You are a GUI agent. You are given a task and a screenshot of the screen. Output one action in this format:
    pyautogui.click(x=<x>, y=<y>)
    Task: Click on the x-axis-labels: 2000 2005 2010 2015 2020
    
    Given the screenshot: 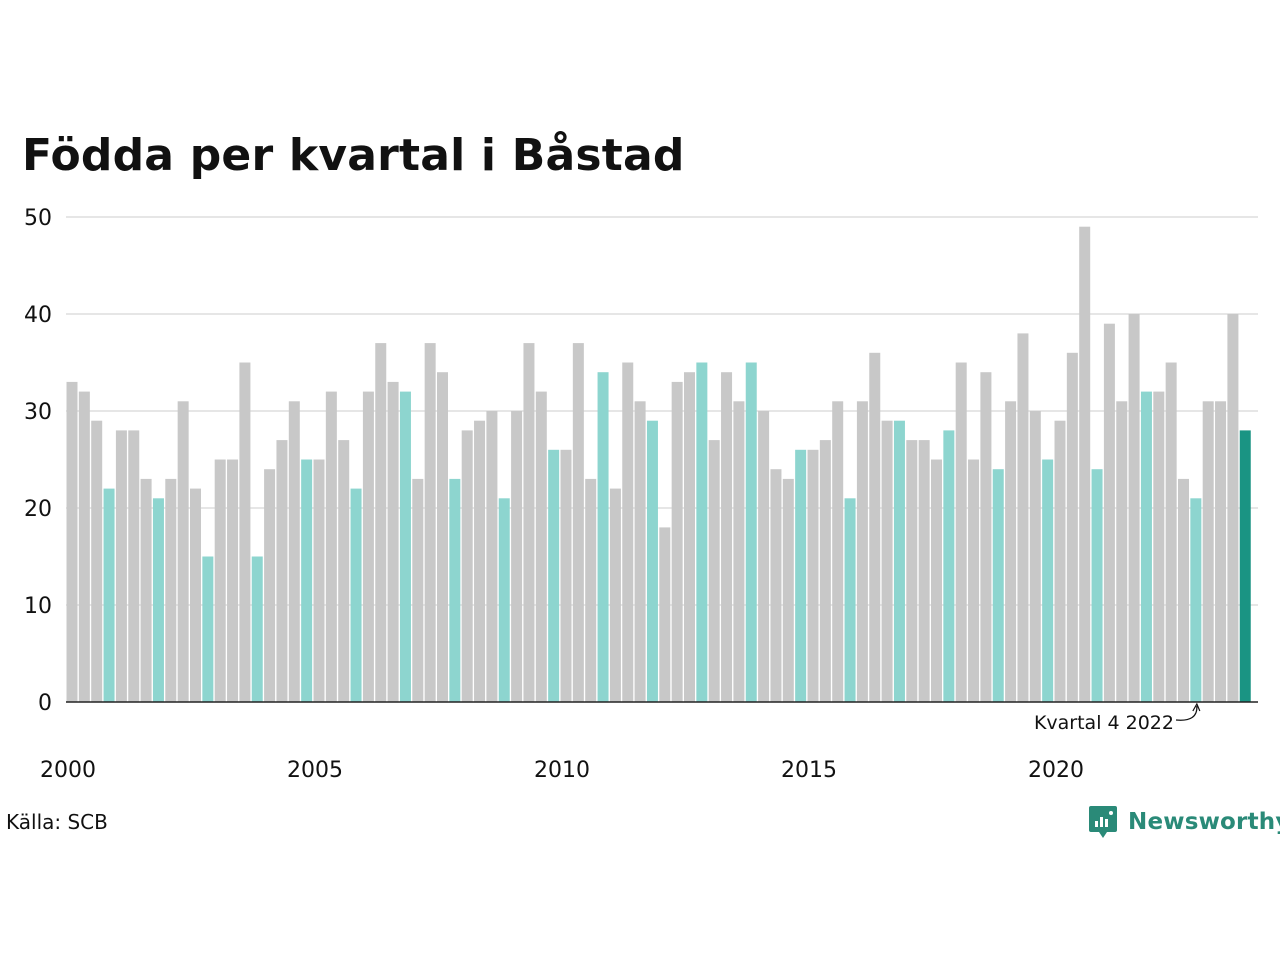 What is the action you would take?
    pyautogui.click(x=562, y=770)
    